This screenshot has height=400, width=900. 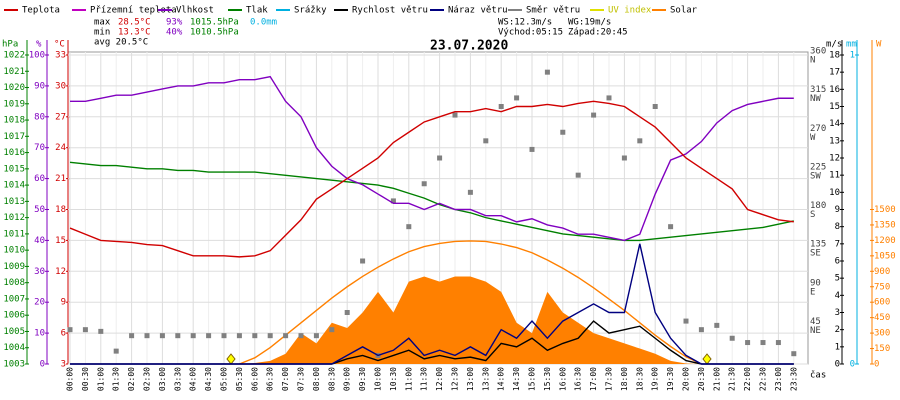 I want to click on axis-unit: hPa, so click(x=10, y=45).